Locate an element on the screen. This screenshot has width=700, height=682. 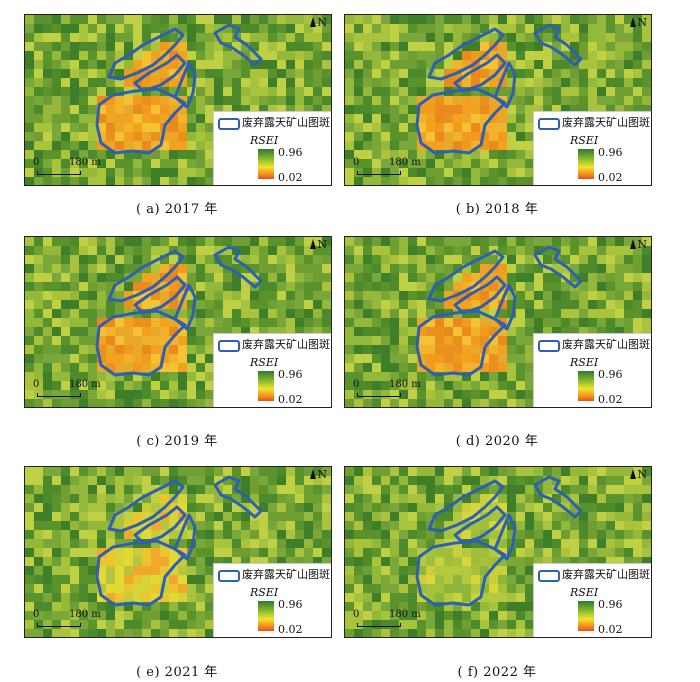
panel-caption: ( b) 2018 年 is located at coordinates (497, 209).